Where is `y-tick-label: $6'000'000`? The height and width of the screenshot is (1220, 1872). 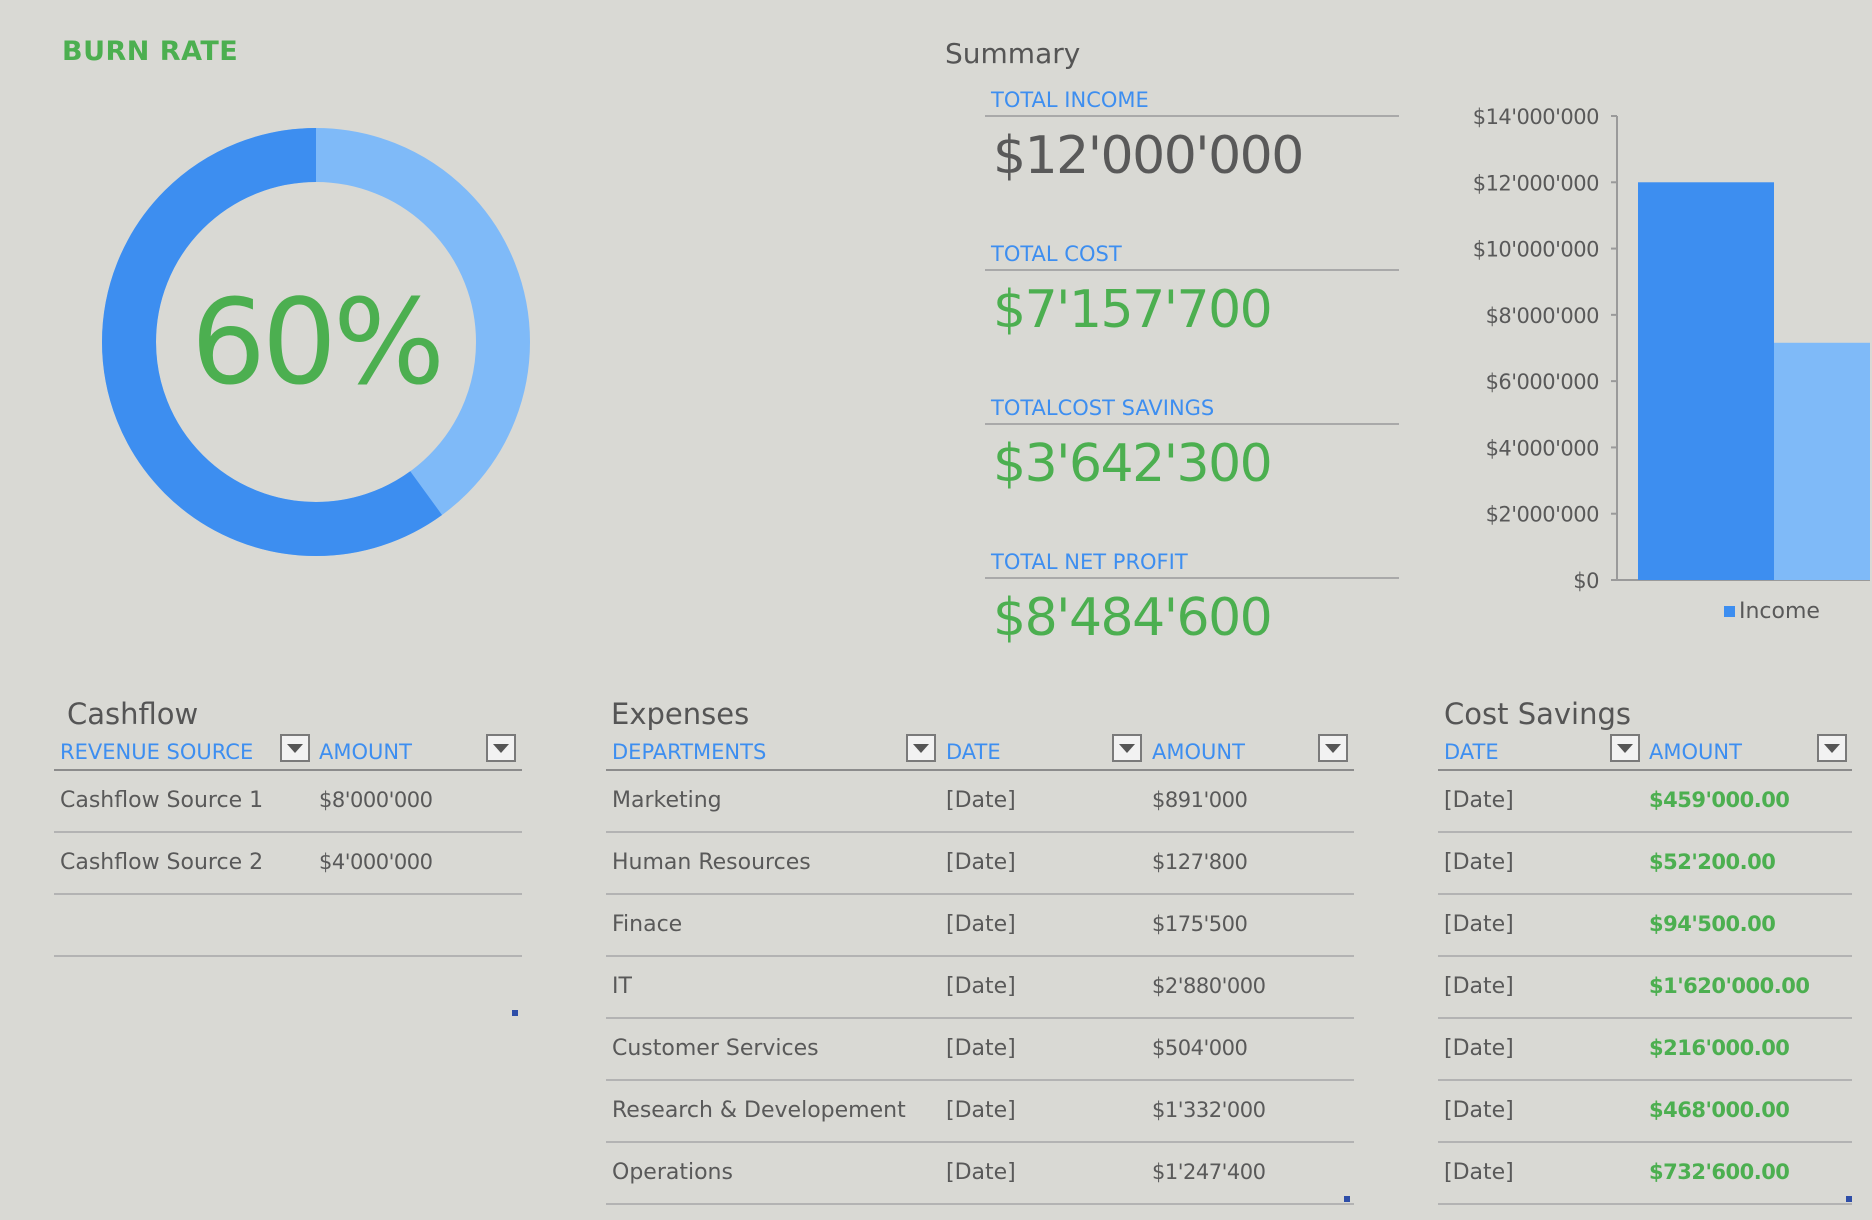
y-tick-label: $6'000'000 is located at coordinates (1542, 382).